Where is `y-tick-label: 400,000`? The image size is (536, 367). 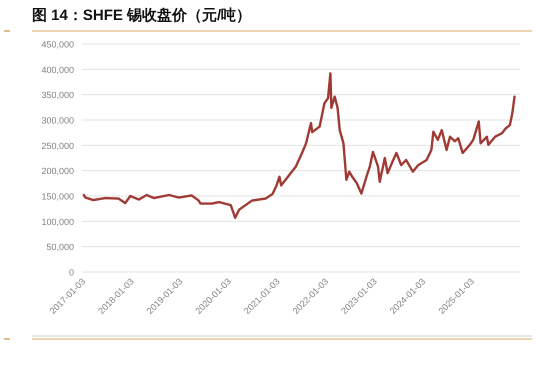
y-tick-label: 400,000 is located at coordinates (57, 69).